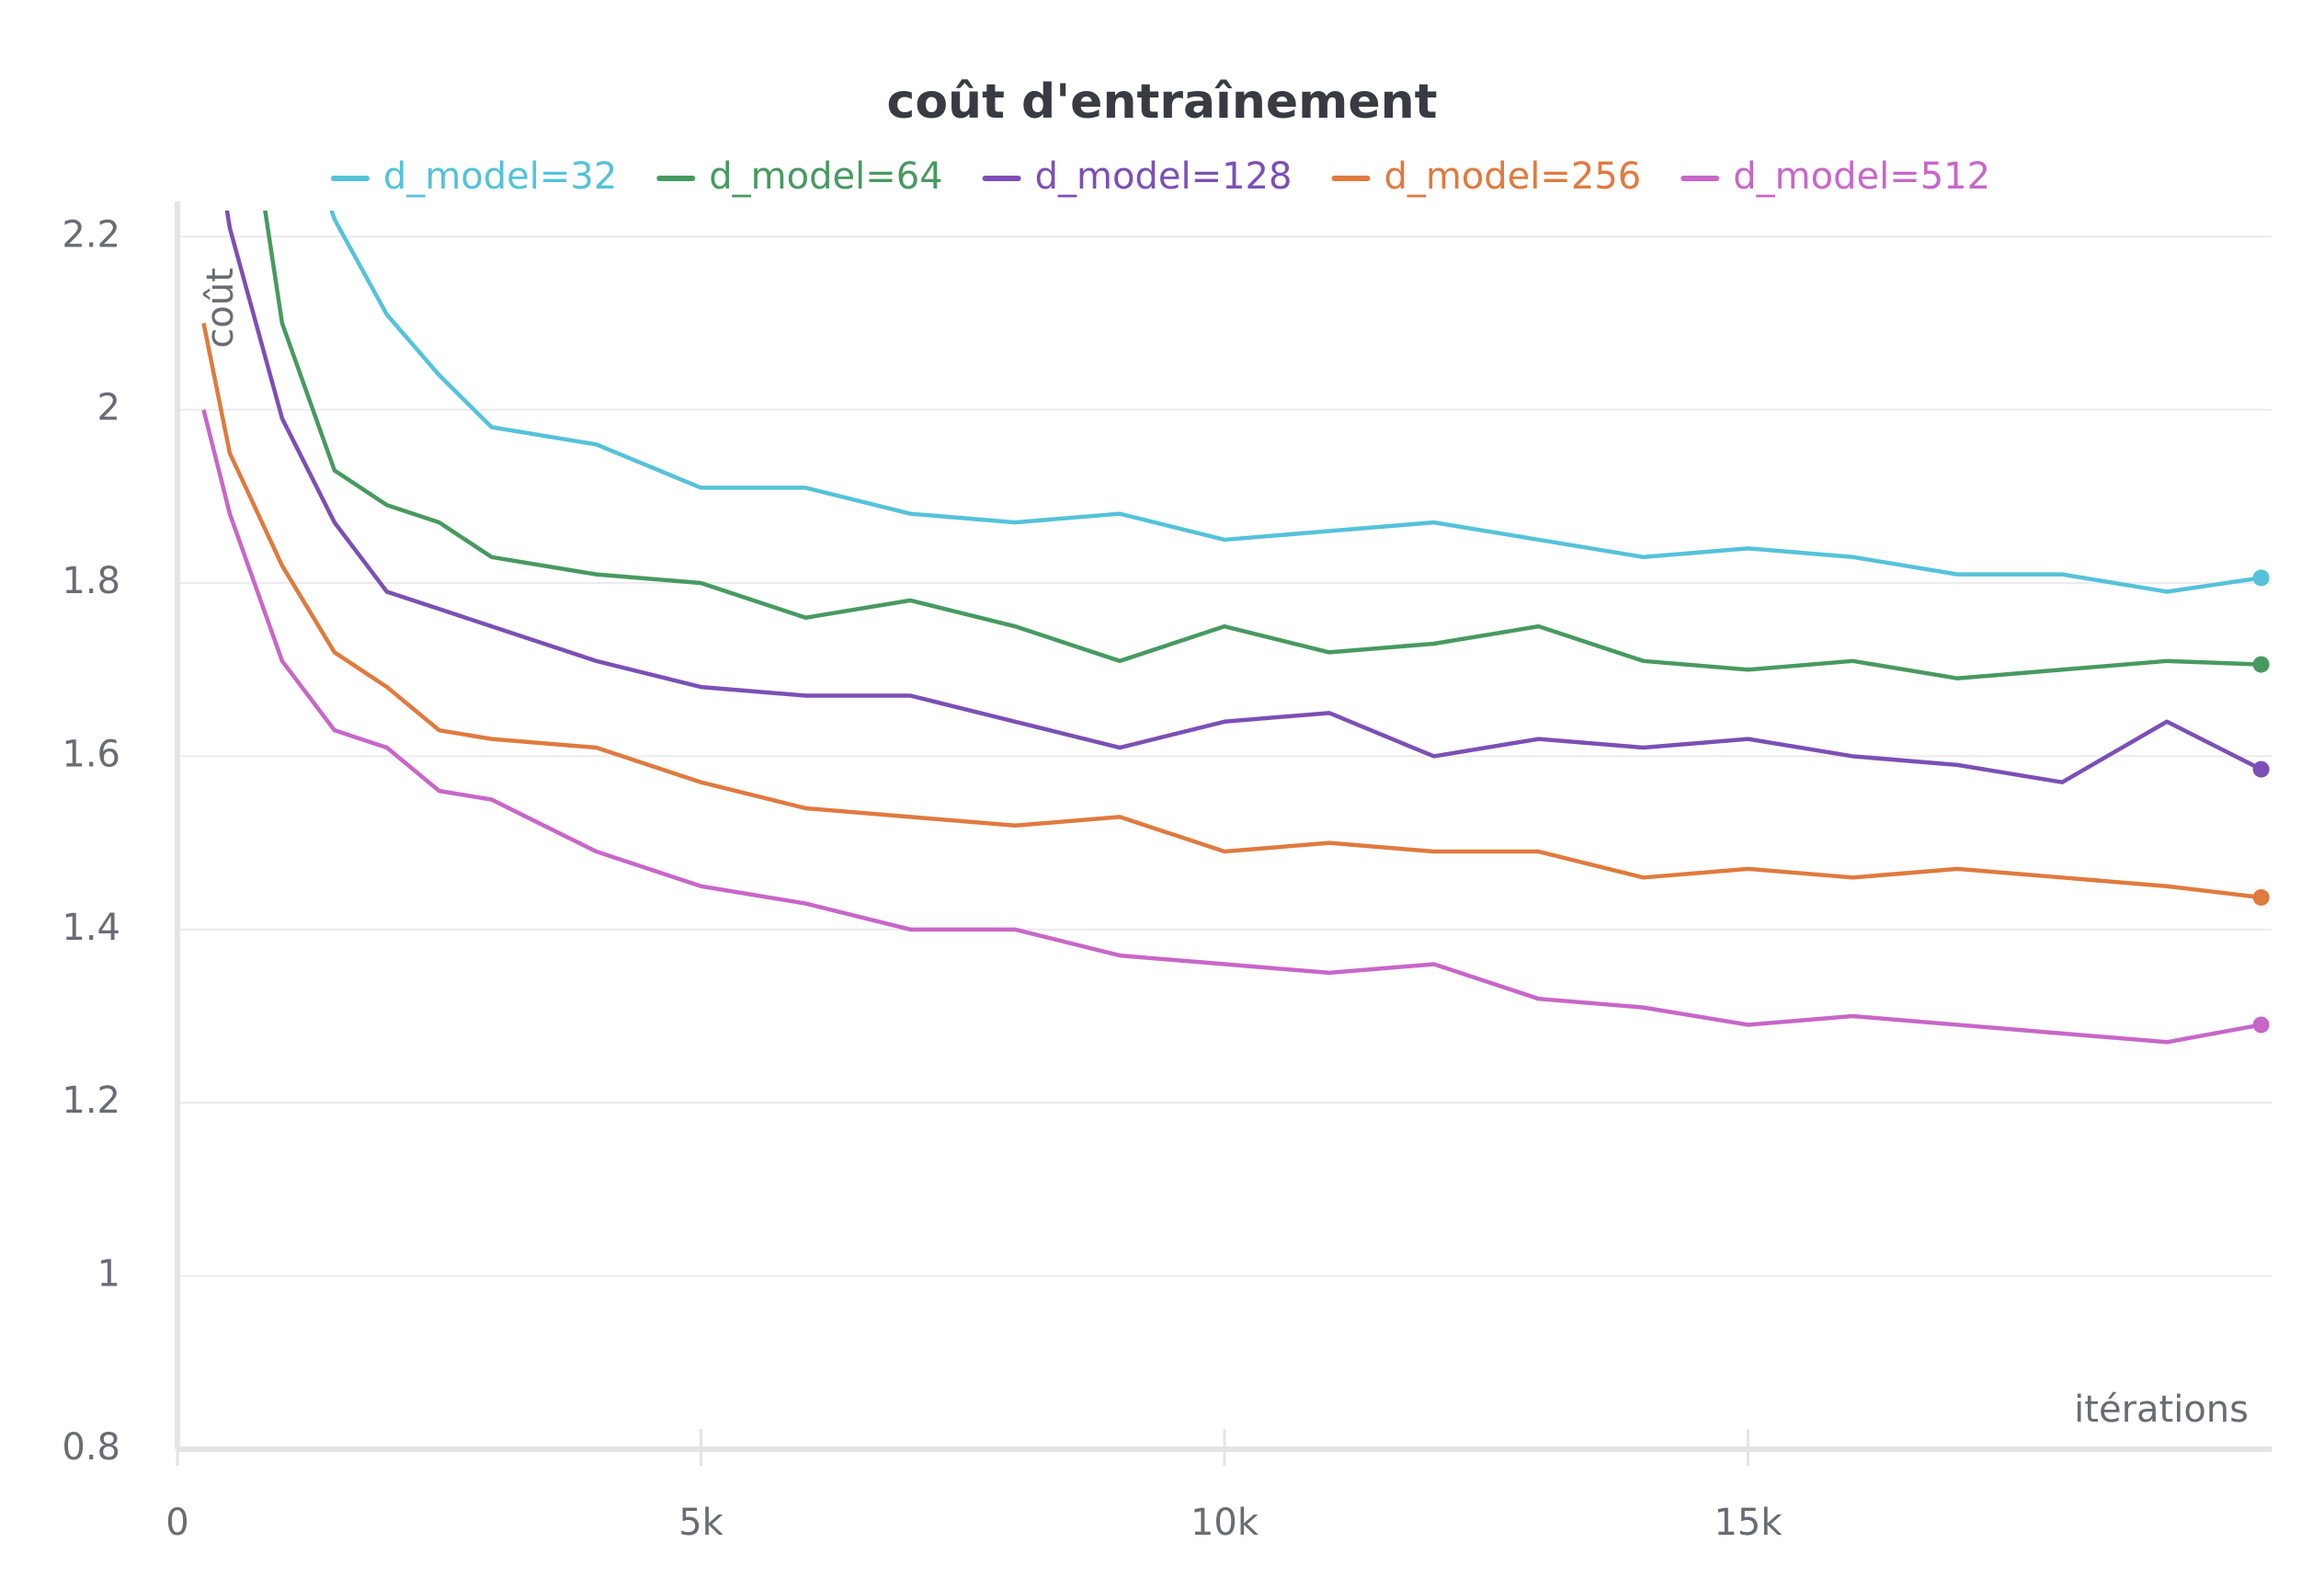 This screenshot has height=1589, width=2324. I want to click on legend-label: d_model=256, so click(1513, 177).